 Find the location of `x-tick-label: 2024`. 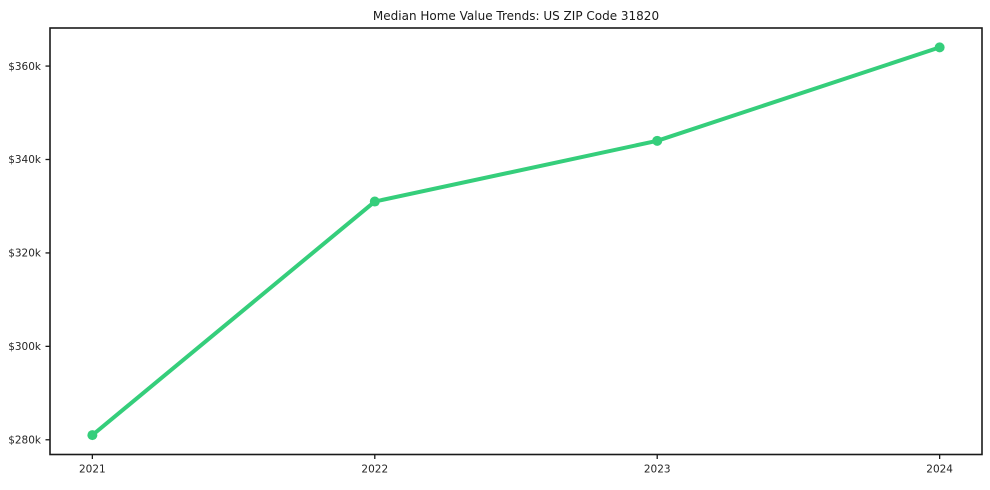

x-tick-label: 2024 is located at coordinates (939, 470).